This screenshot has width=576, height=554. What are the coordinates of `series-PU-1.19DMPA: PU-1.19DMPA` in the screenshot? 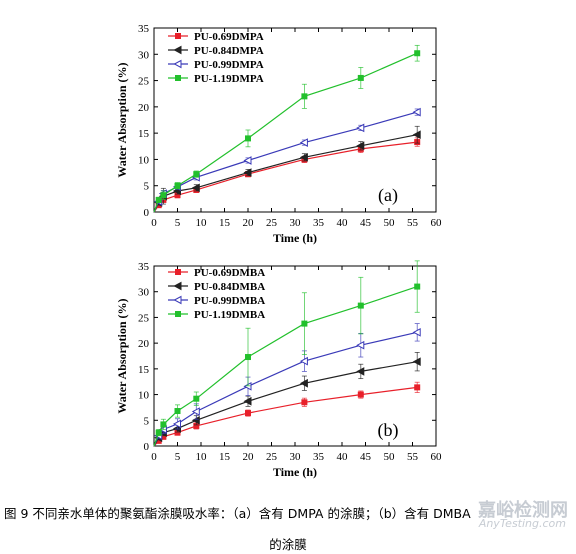 It's located at (287, 128).